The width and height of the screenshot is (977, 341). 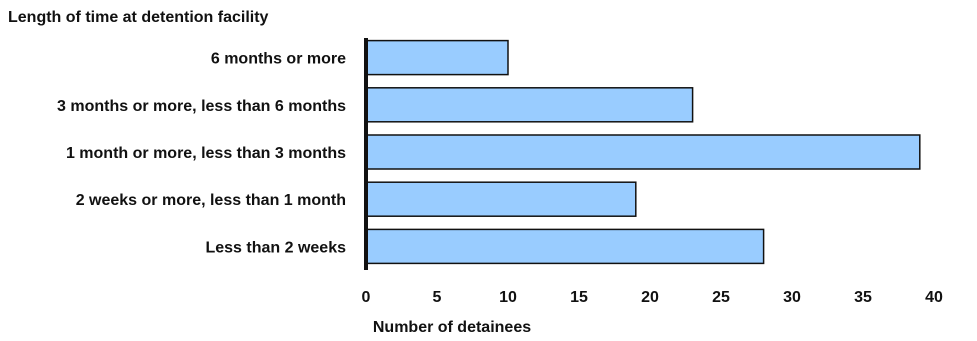 What do you see at coordinates (138, 17) in the screenshot?
I see `chart-title: Length of time at detention facility` at bounding box center [138, 17].